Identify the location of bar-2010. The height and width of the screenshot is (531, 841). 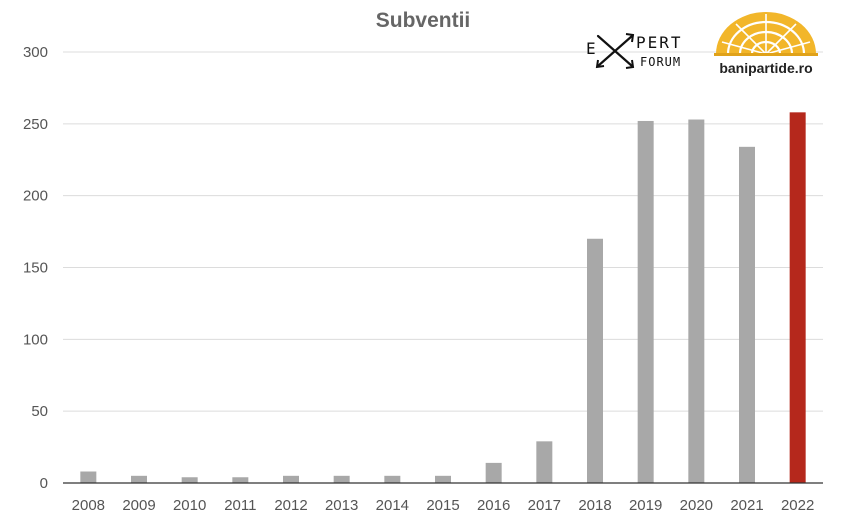
(189, 480).